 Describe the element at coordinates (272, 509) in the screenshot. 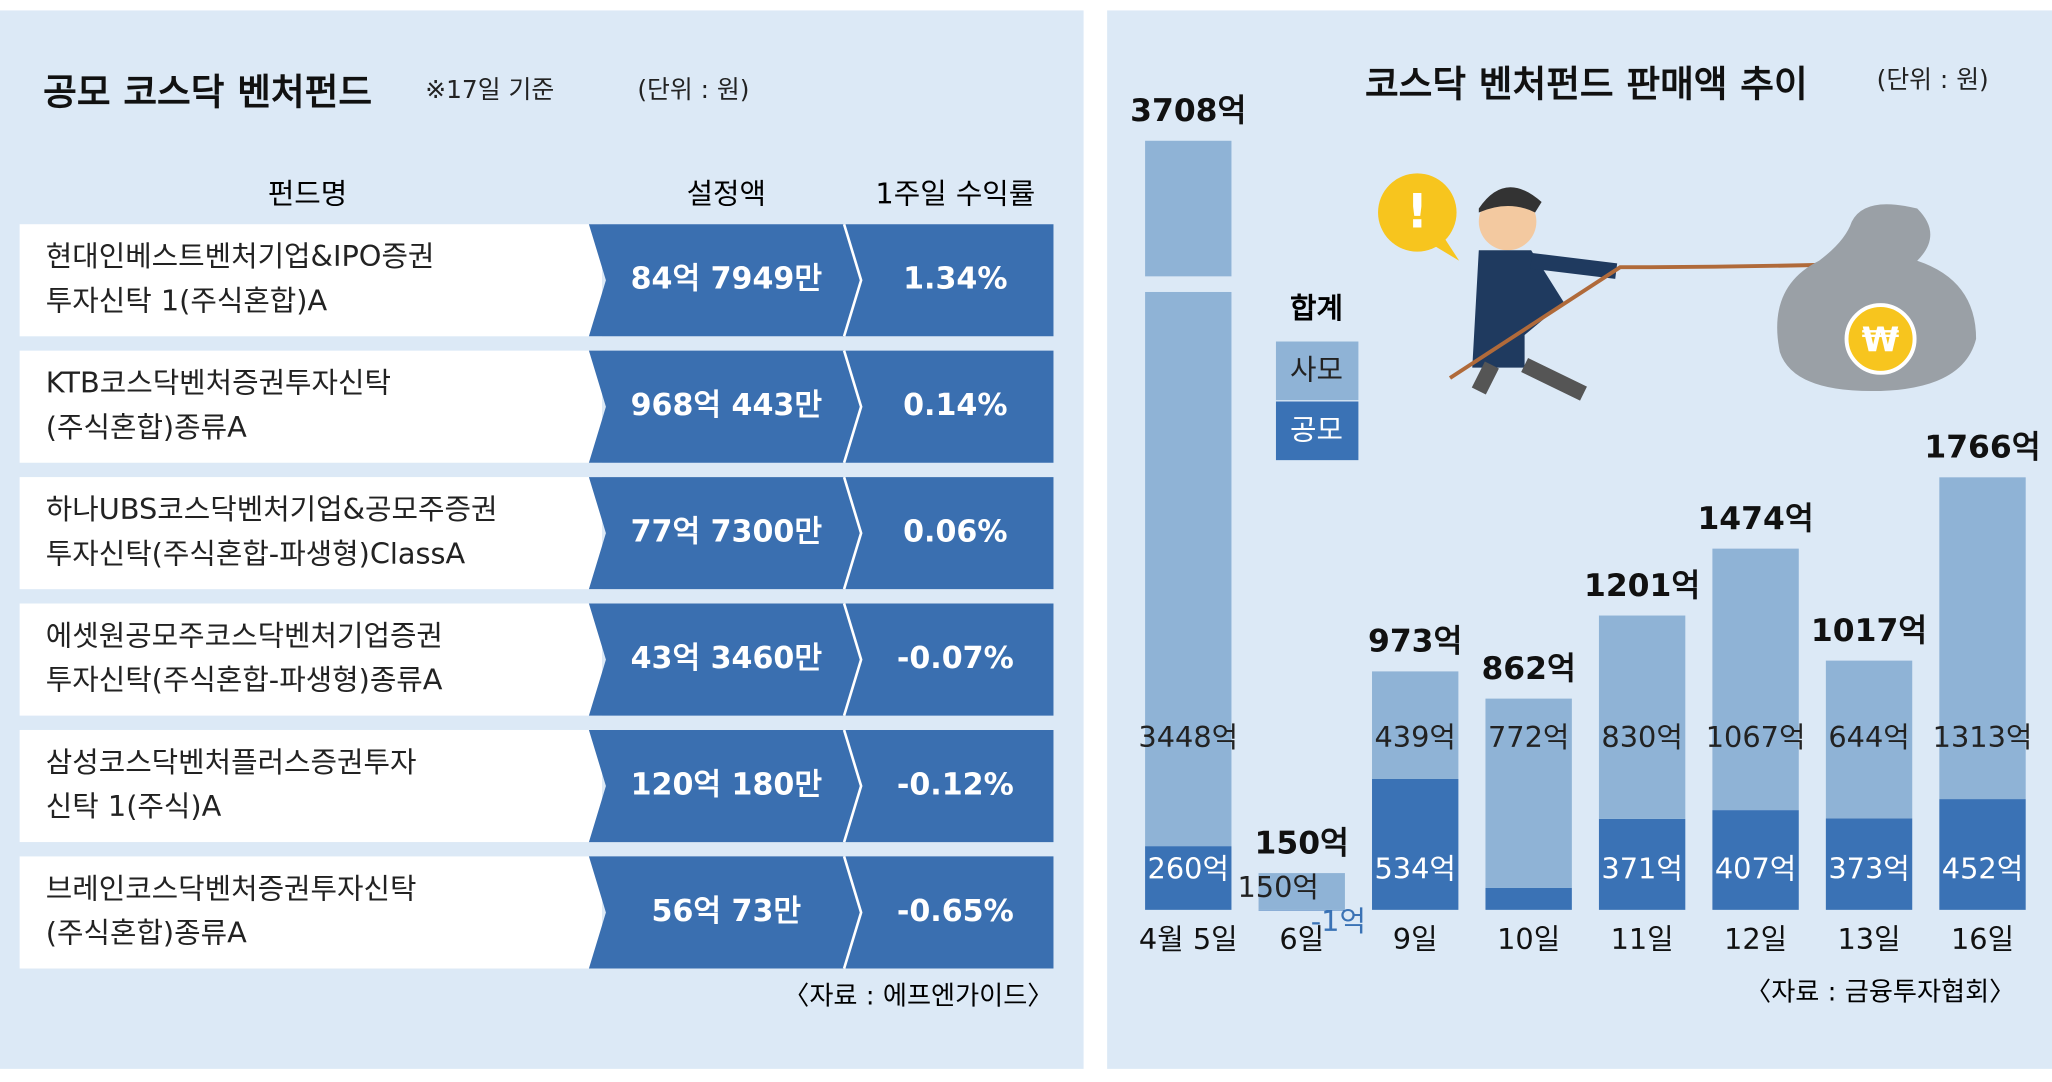

I see `fund-name: 하나UBS코스닥벤처기업&공모주증권` at that location.